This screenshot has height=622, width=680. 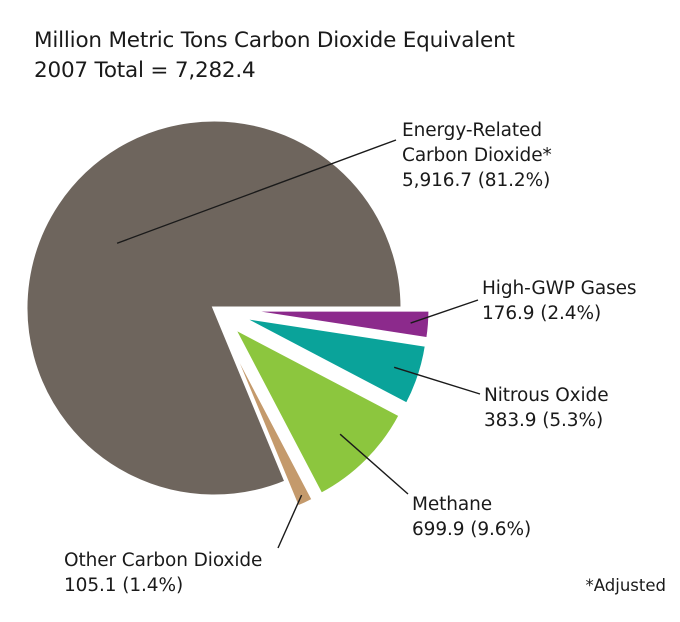 What do you see at coordinates (290, 521) in the screenshot?
I see `leader-line-other-carbon-dioxide` at bounding box center [290, 521].